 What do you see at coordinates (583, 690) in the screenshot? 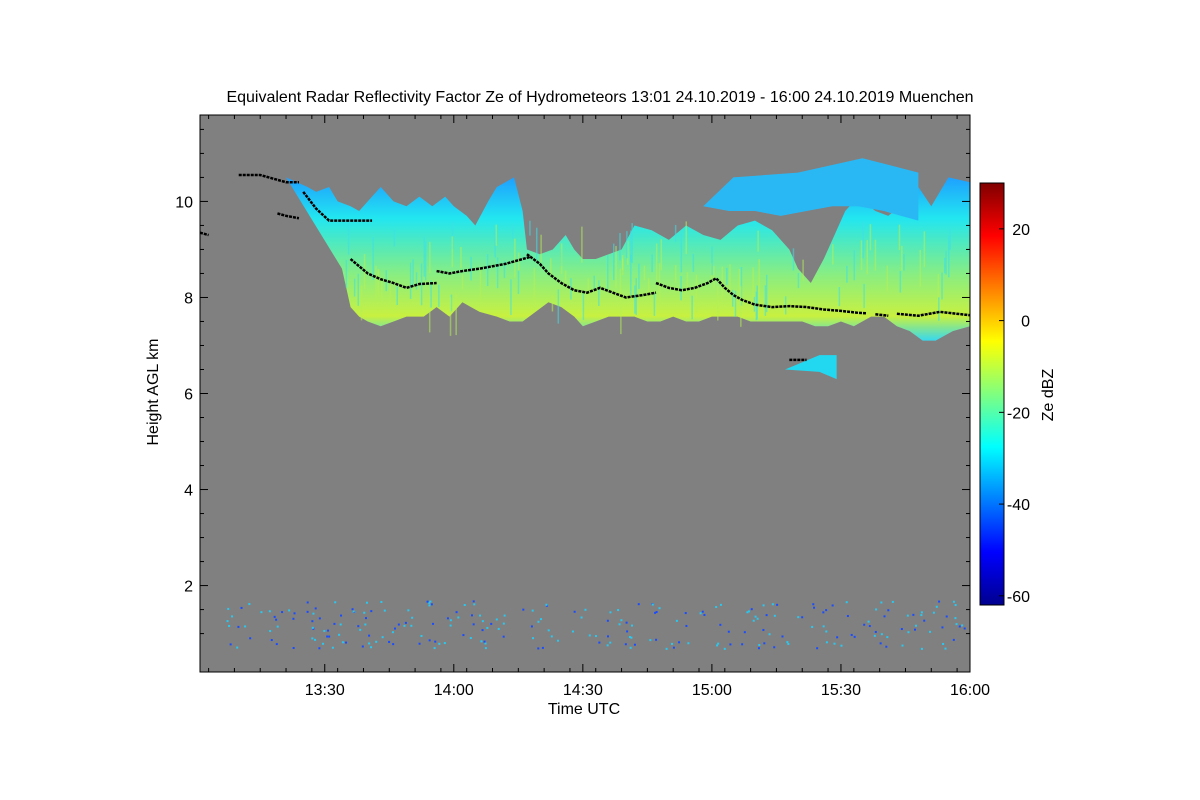
I see `x-tick-label: 14:30` at bounding box center [583, 690].